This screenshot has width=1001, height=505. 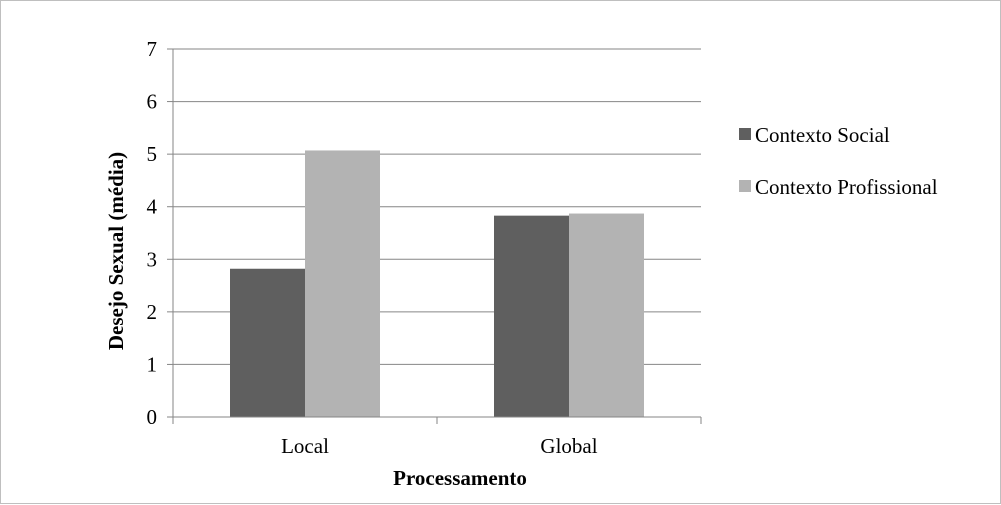 I want to click on y-axis-title: Desejo Sexual (média), so click(x=116, y=251).